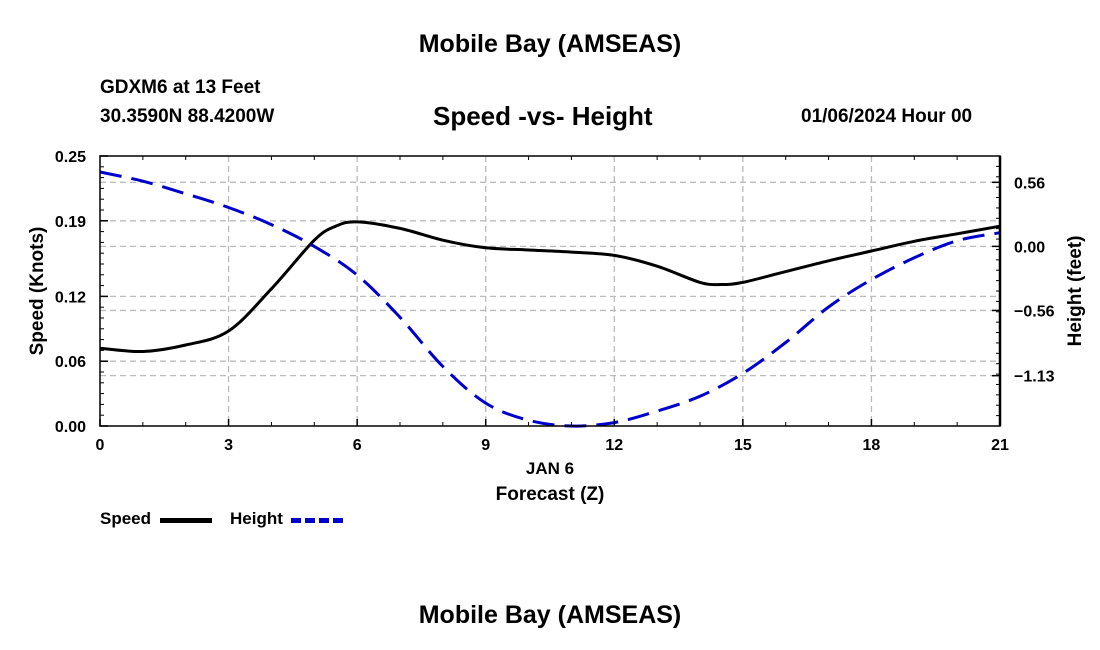  What do you see at coordinates (70, 157) in the screenshot?
I see `y-left-tick-label: 0.25` at bounding box center [70, 157].